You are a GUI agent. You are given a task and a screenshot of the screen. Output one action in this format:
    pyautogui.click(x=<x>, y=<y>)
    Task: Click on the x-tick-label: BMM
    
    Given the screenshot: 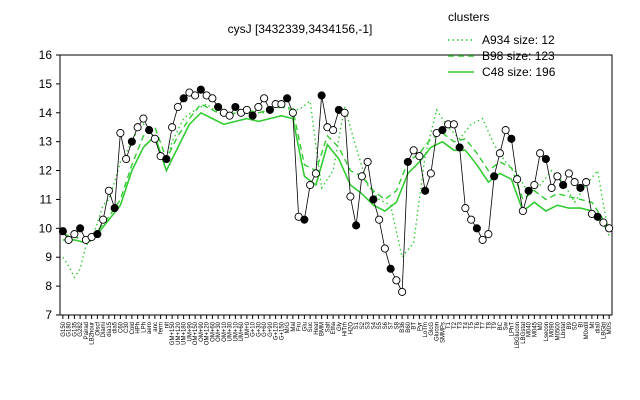 What is the action you would take?
    pyautogui.click(x=323, y=329)
    